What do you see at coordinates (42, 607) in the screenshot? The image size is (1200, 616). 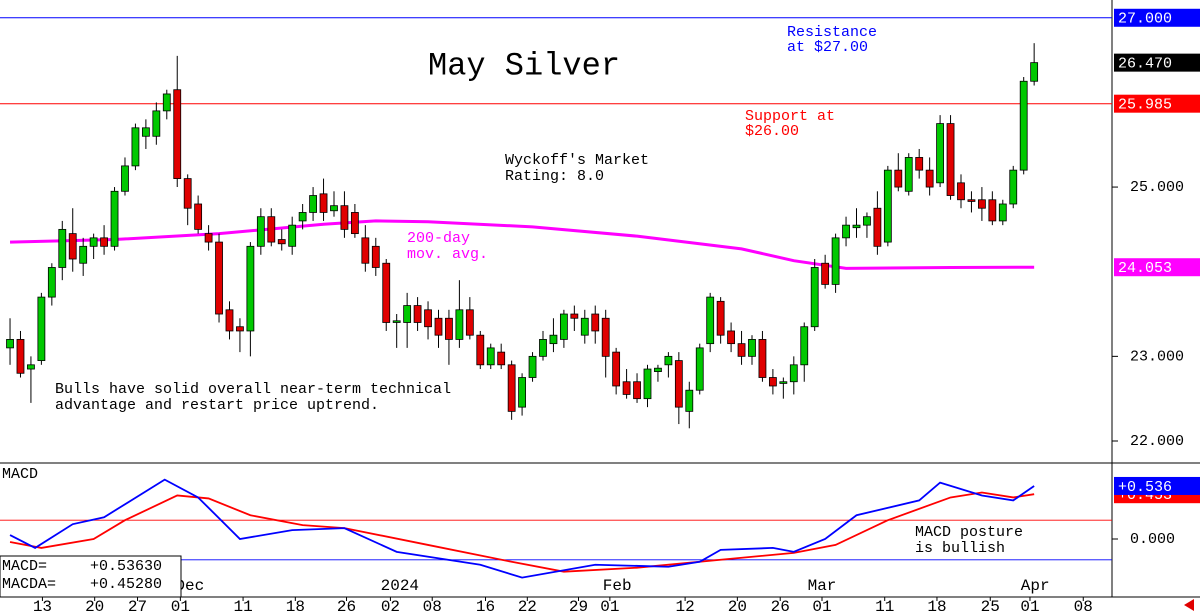 I see `x-tick-label: 13` at bounding box center [42, 607].